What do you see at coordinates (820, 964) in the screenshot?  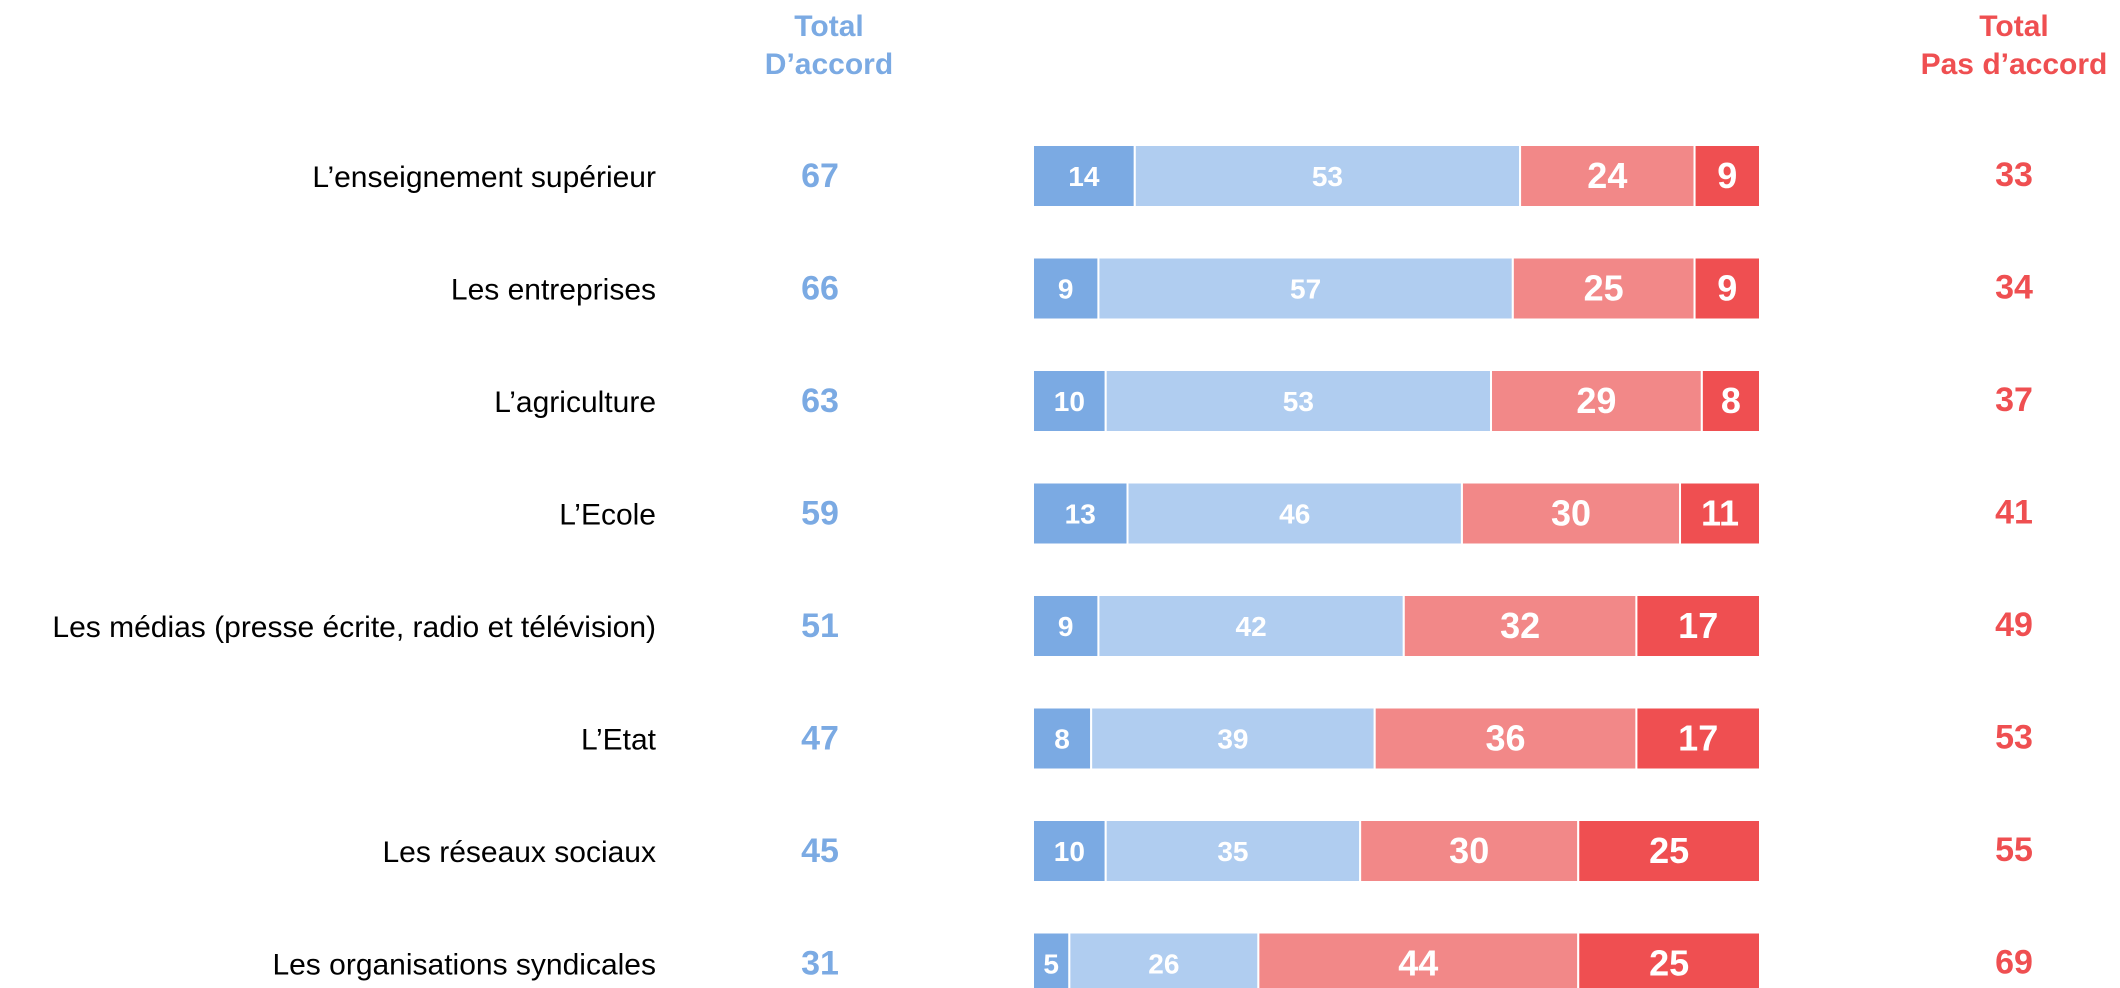 I see `total-agree-value: 31` at bounding box center [820, 964].